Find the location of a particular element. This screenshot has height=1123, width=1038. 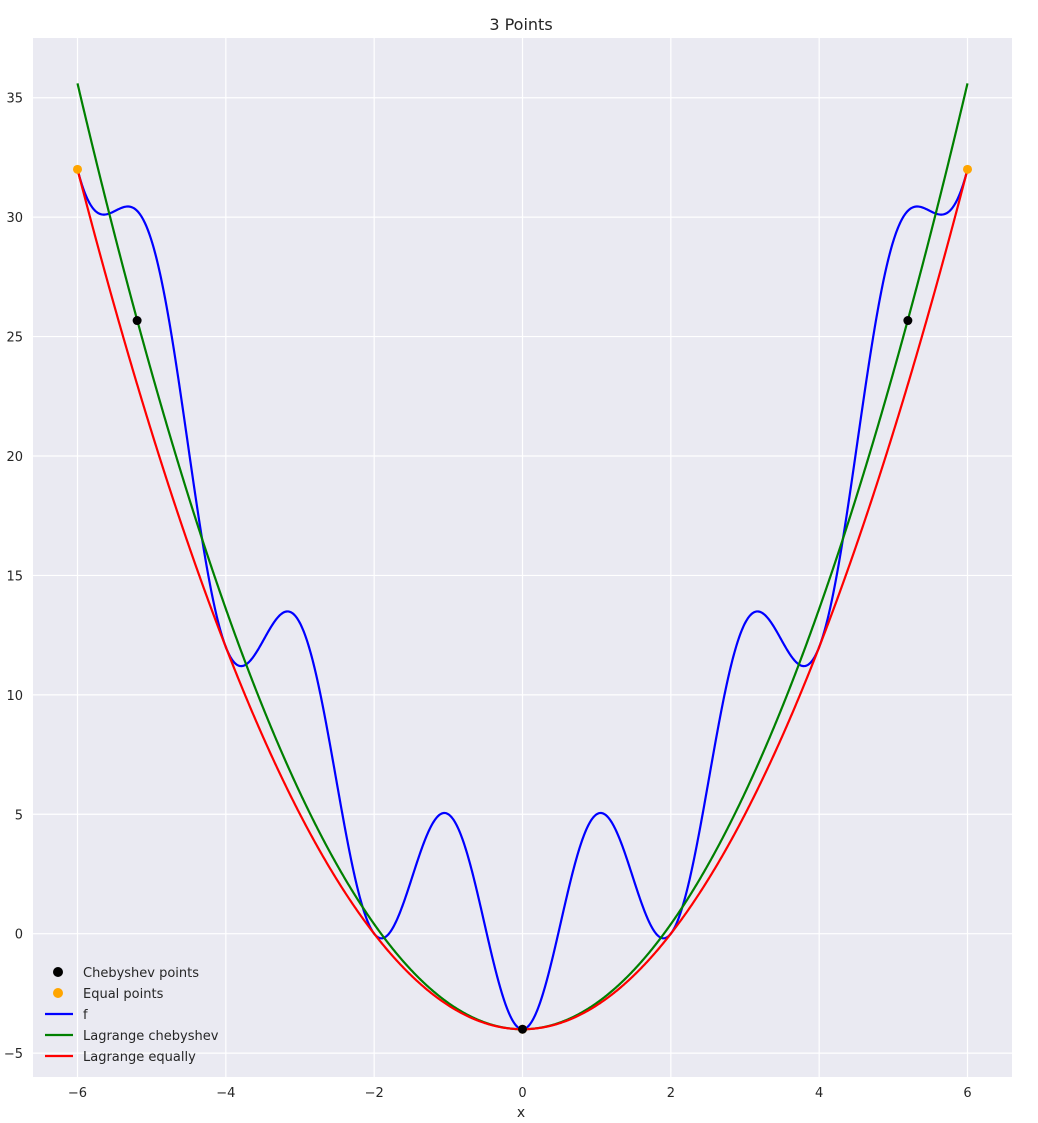

y-tick-label: −5 is located at coordinates (13, 1054).